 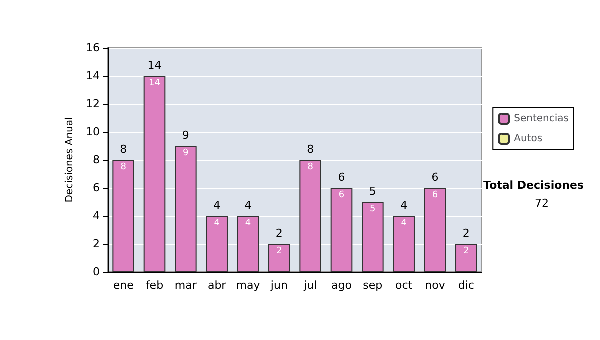 I want to click on x-tick-label: mar, so click(x=186, y=285).